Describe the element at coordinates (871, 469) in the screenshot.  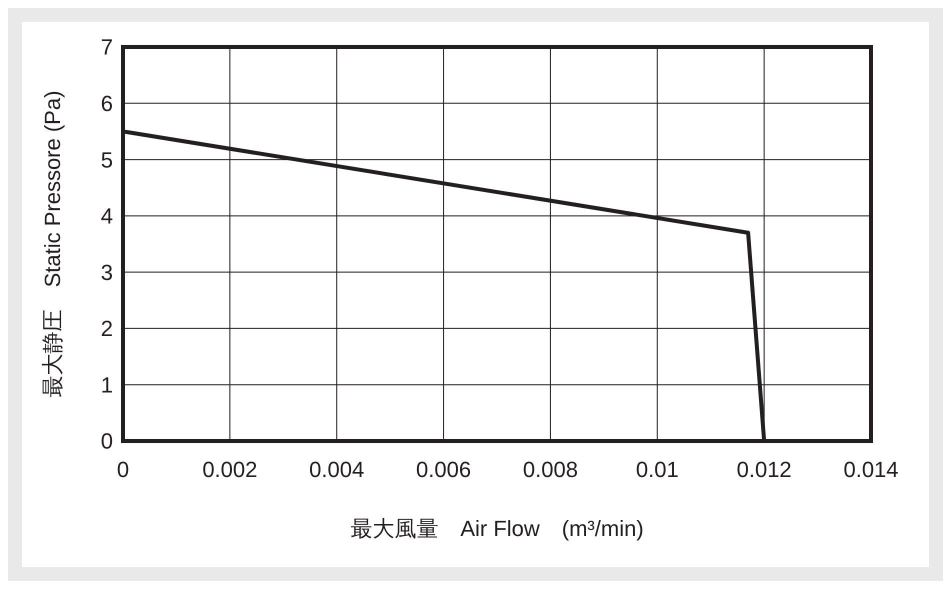
I see `x-tick-label: 0.014` at that location.